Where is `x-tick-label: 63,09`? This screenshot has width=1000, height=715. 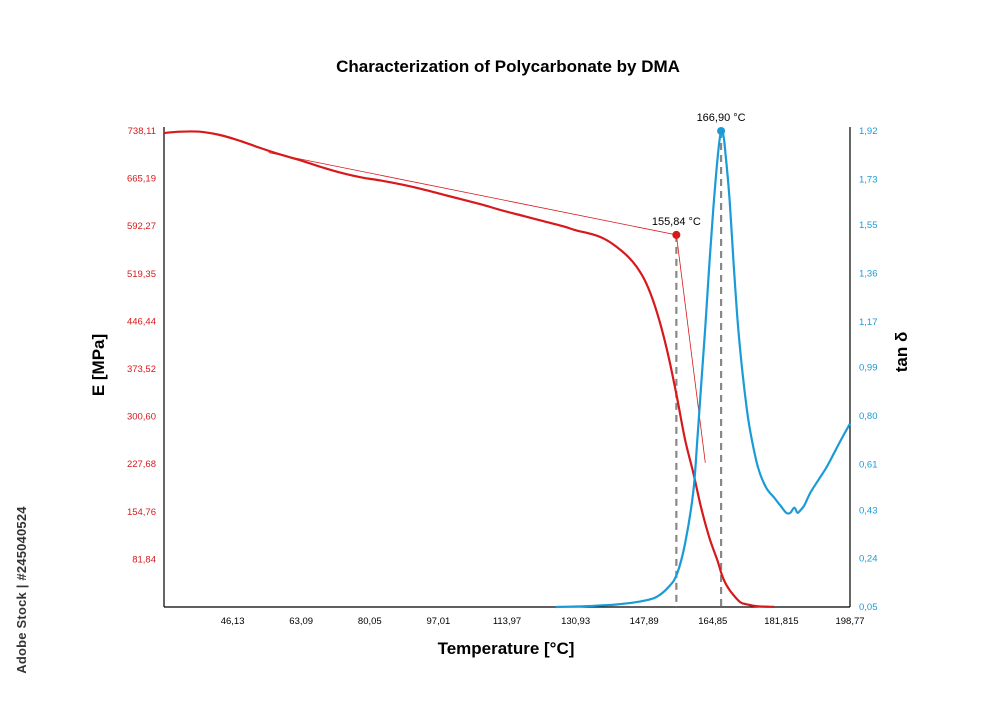 x-tick-label: 63,09 is located at coordinates (301, 621).